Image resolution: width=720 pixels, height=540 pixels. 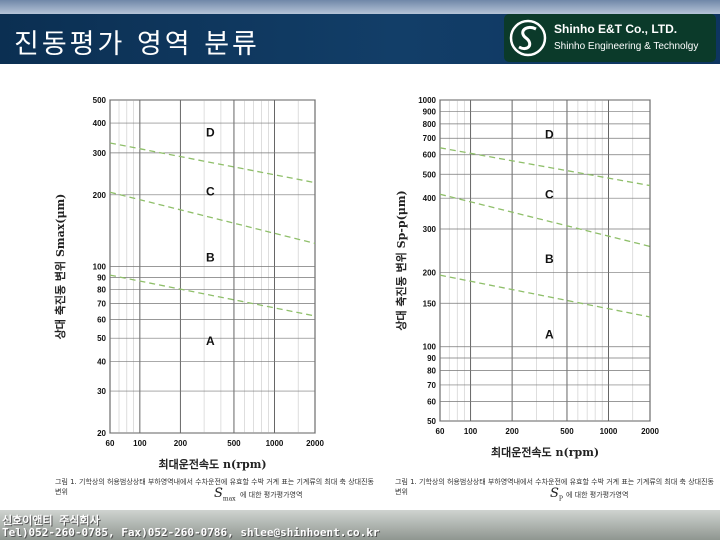 What do you see at coordinates (360, 525) in the screenshot?
I see `footer-bar` at bounding box center [360, 525].